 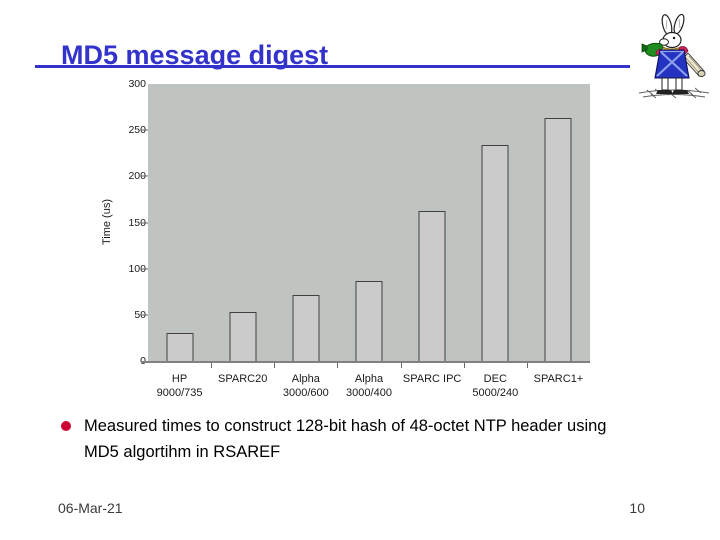 I want to click on y-tick-label: 150, so click(x=137, y=222).